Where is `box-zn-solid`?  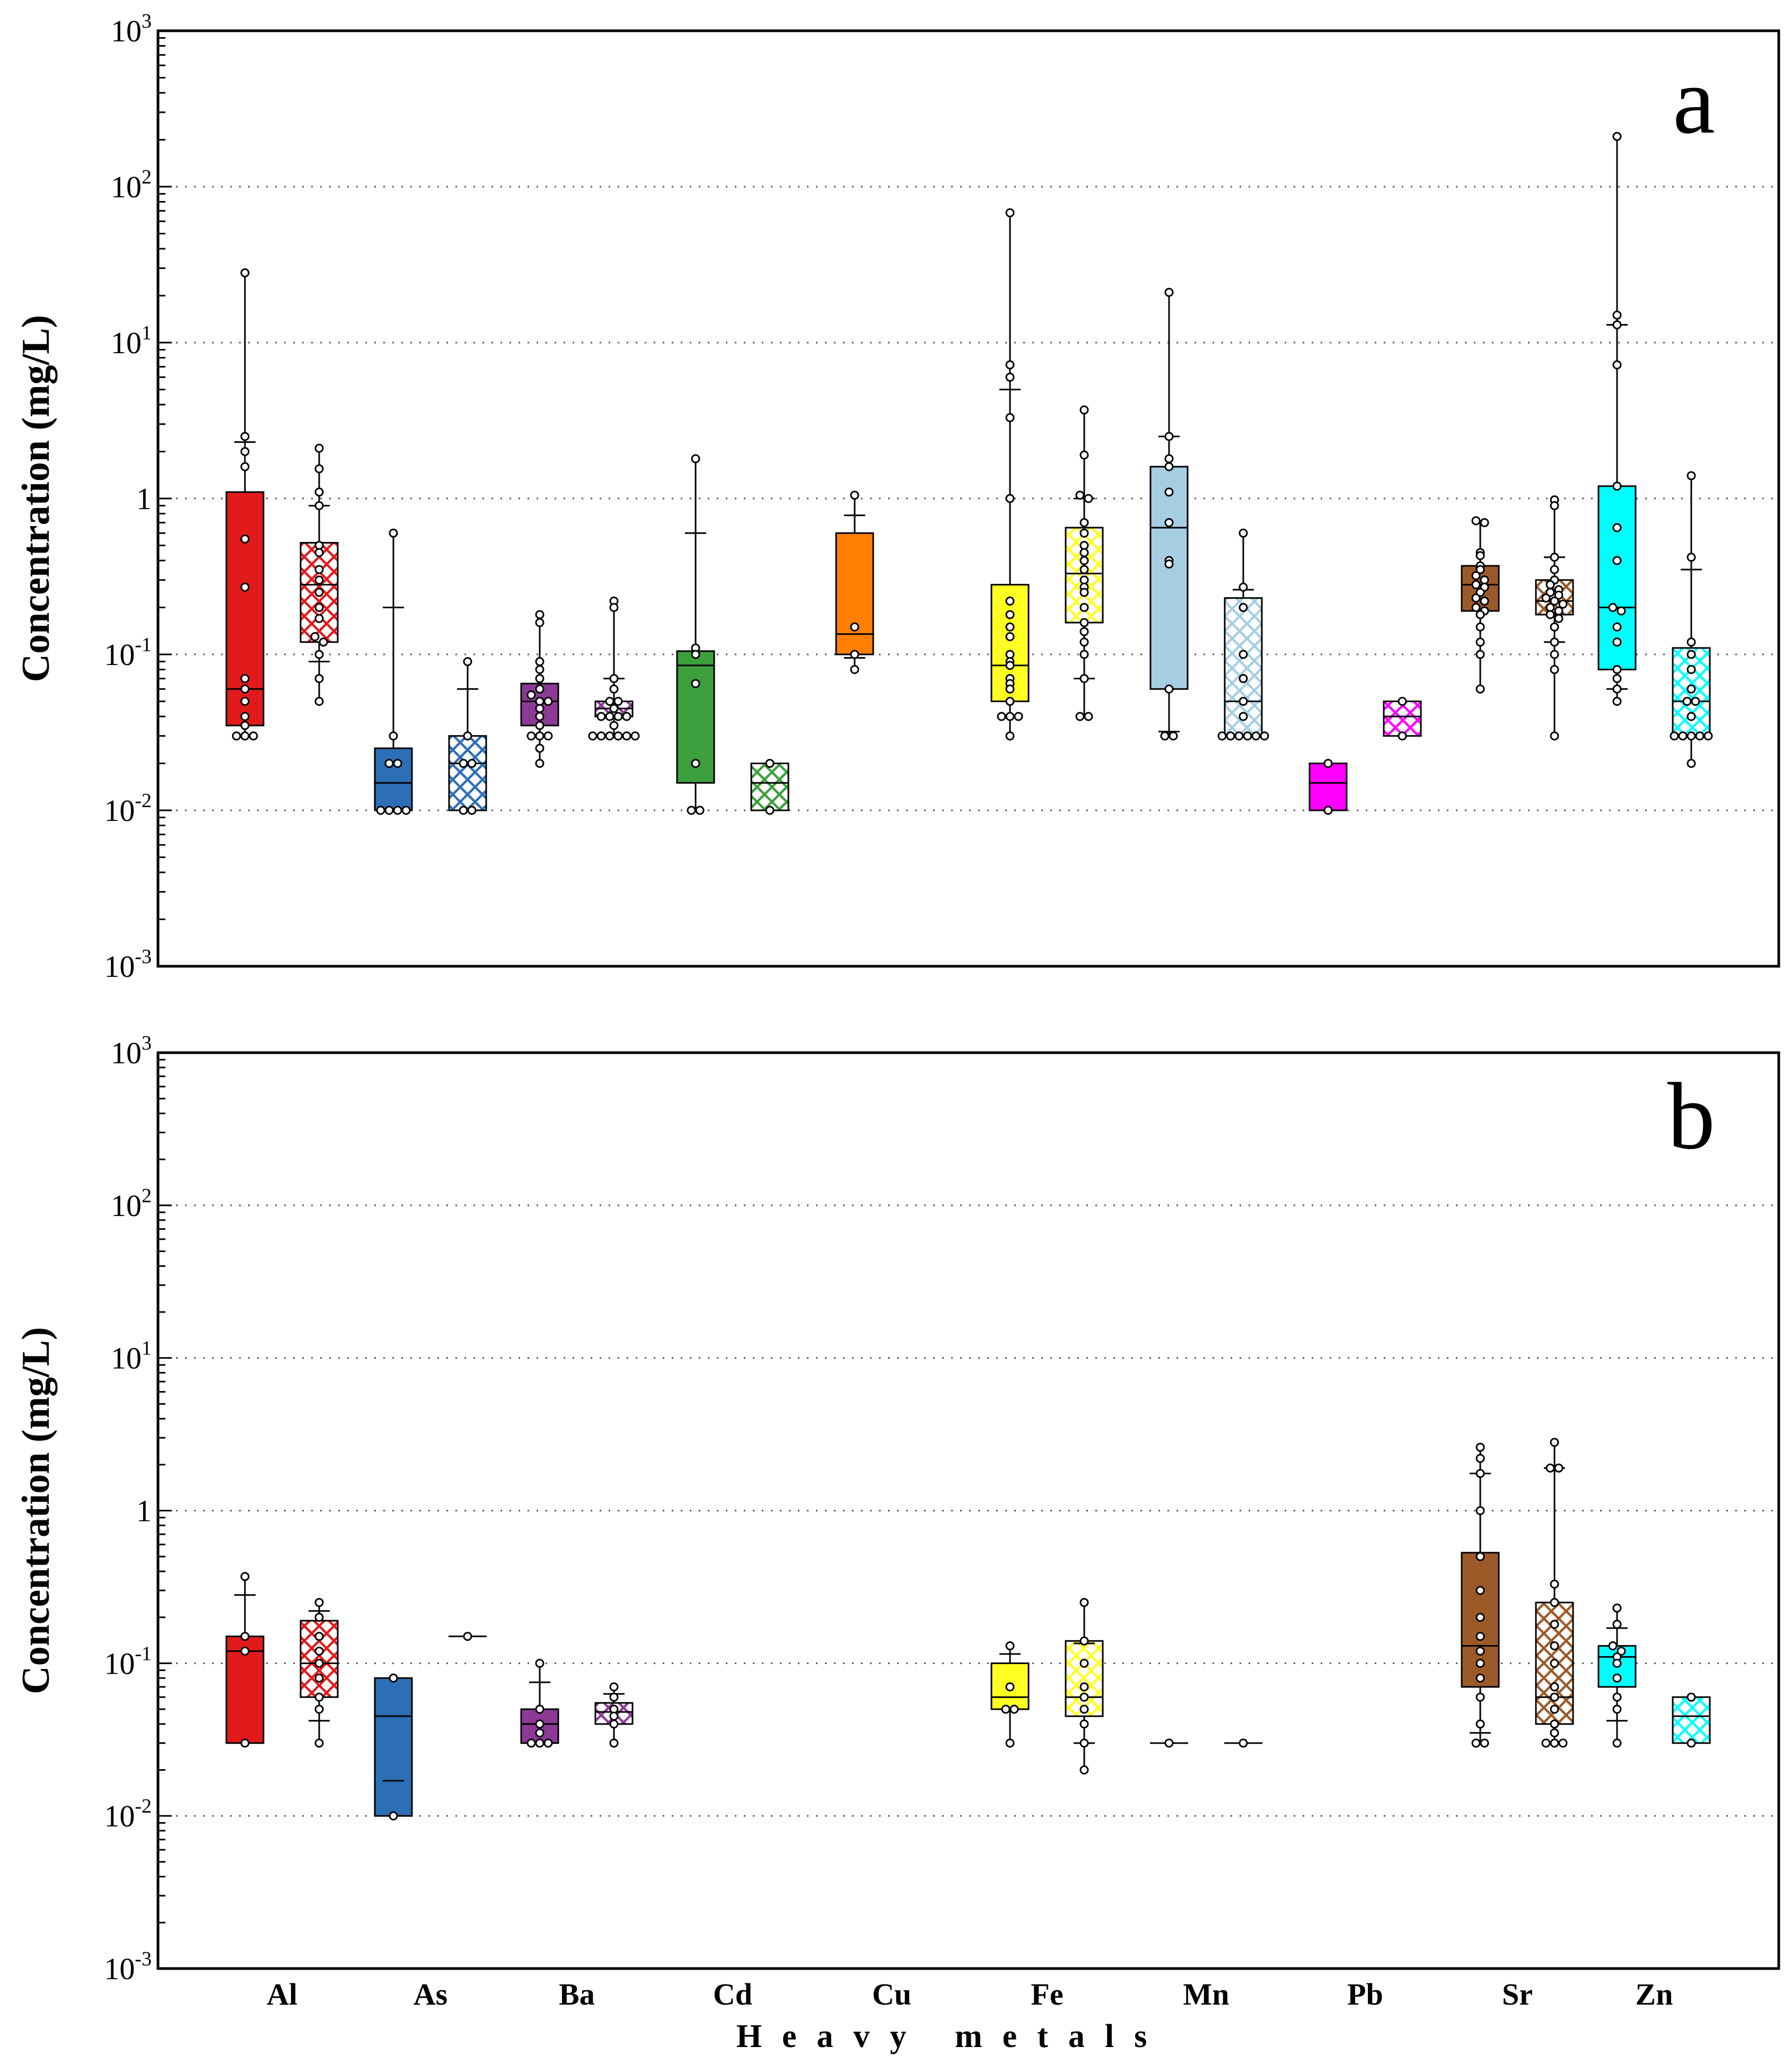
box-zn-solid is located at coordinates (1617, 1675).